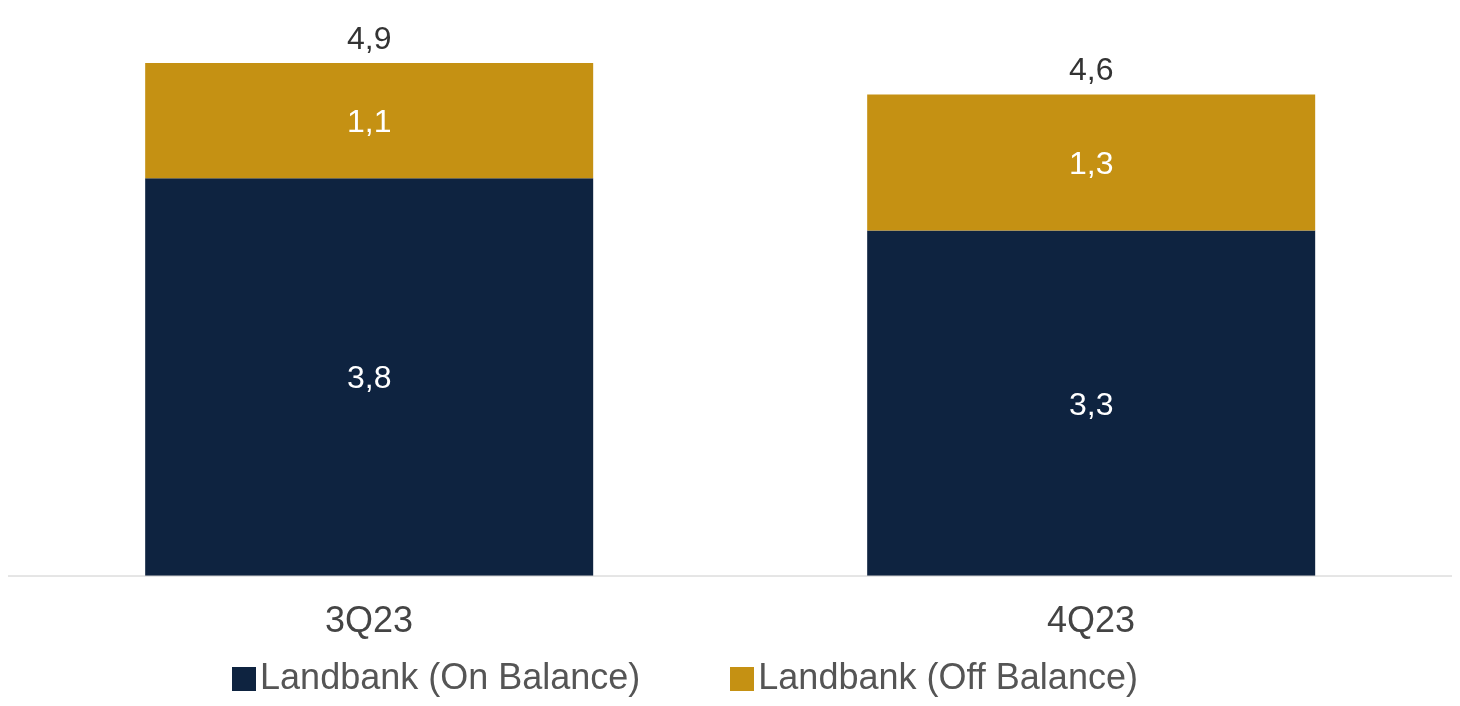 This screenshot has width=1460, height=706. I want to click on data-label: 3,3, so click(1091, 403).